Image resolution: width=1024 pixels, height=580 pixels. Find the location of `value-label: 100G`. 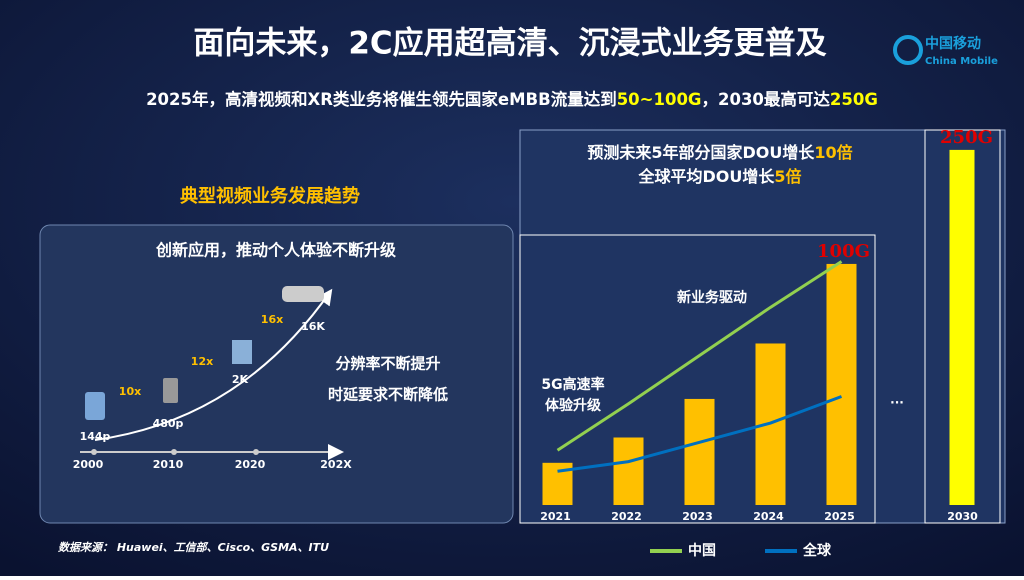

value-label: 100G is located at coordinates (843, 251).